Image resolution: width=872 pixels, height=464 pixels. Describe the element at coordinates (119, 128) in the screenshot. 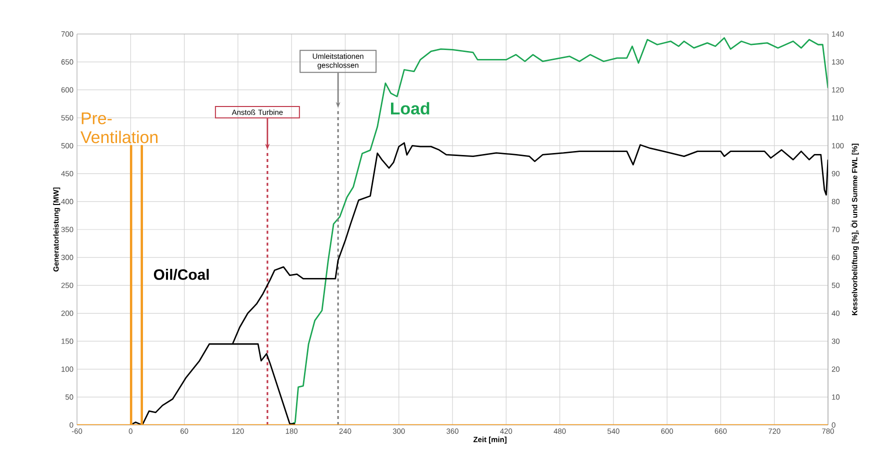

I see `series-label: Pre-Ventilation` at that location.